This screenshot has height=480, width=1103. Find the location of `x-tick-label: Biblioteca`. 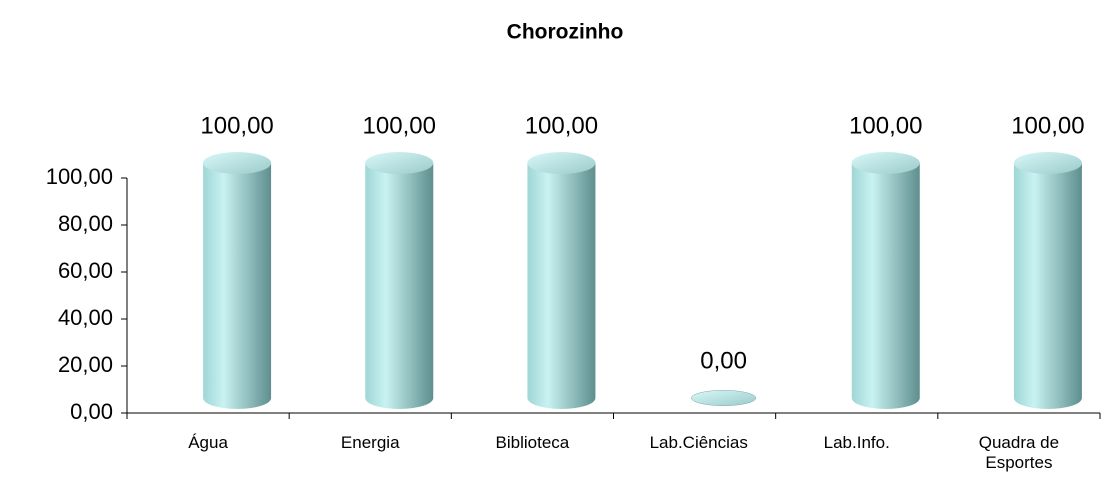

x-tick-label: Biblioteca is located at coordinates (532, 442).